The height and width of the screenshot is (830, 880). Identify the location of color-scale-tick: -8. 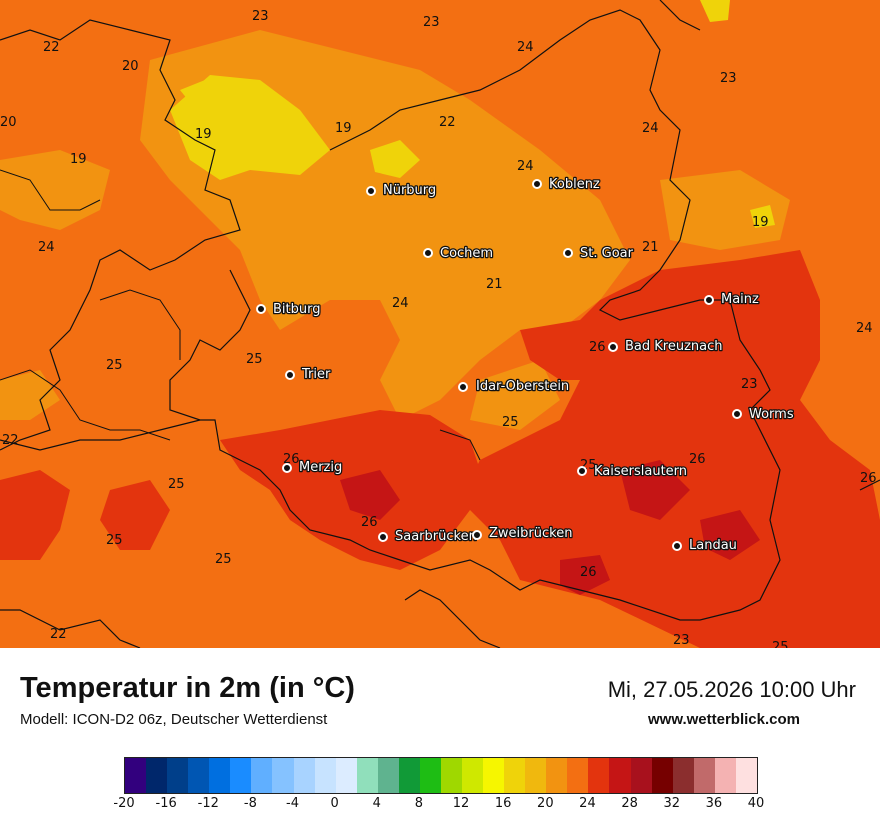
(250, 803).